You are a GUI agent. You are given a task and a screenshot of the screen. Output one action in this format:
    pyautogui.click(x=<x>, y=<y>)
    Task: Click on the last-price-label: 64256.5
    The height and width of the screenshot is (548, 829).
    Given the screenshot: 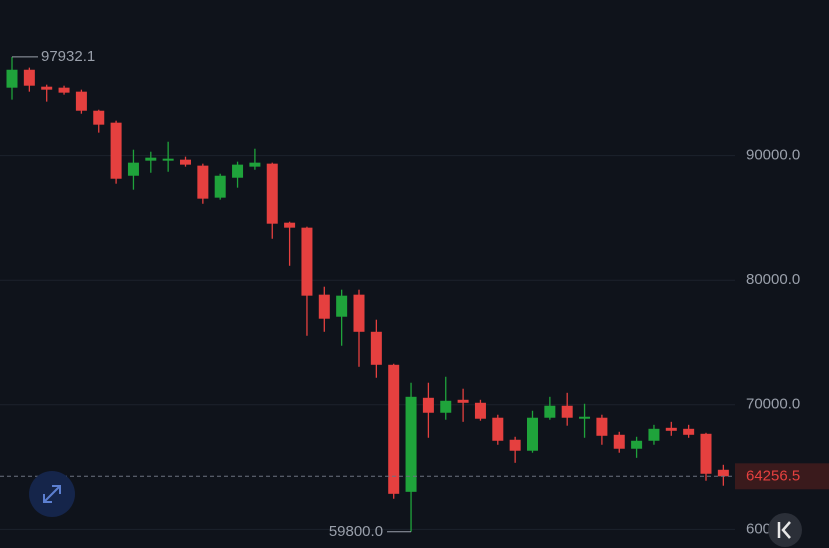 What is the action you would take?
    pyautogui.click(x=773, y=475)
    